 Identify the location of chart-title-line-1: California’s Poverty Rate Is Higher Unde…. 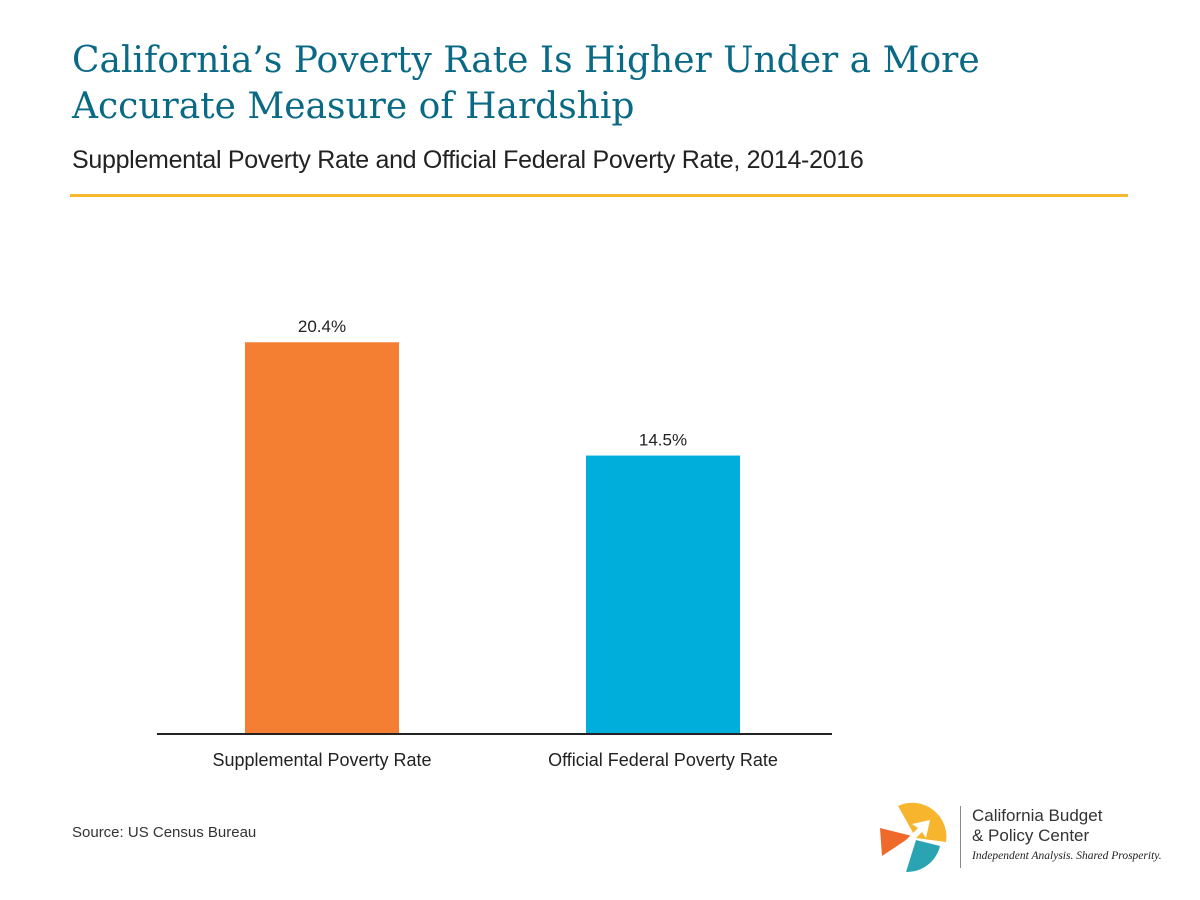
(526, 60).